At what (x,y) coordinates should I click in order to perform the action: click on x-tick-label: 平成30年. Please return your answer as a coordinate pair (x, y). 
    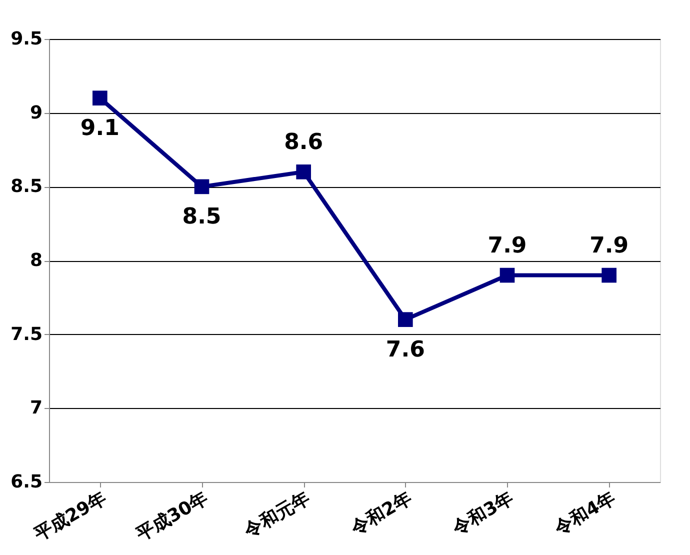
    Looking at the image, I should click on (172, 517).